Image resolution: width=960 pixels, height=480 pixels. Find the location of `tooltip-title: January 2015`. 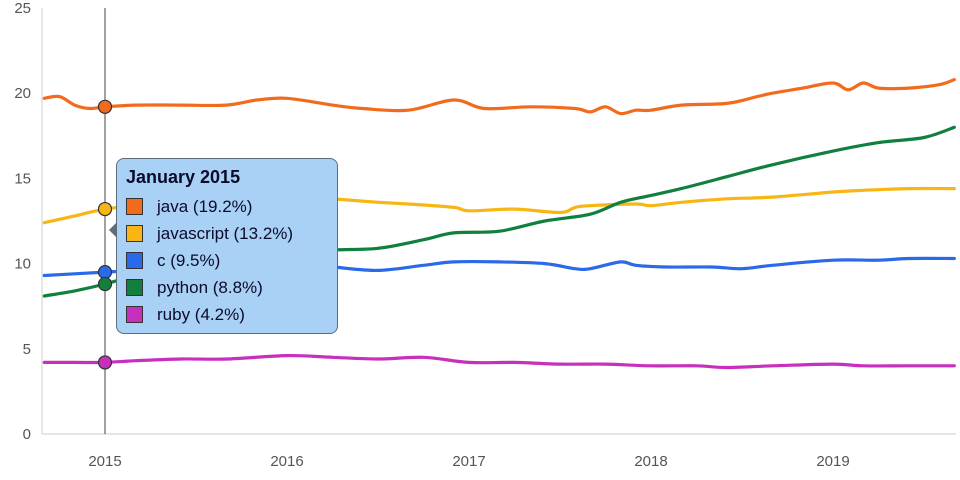

tooltip-title: January 2015 is located at coordinates (183, 177).